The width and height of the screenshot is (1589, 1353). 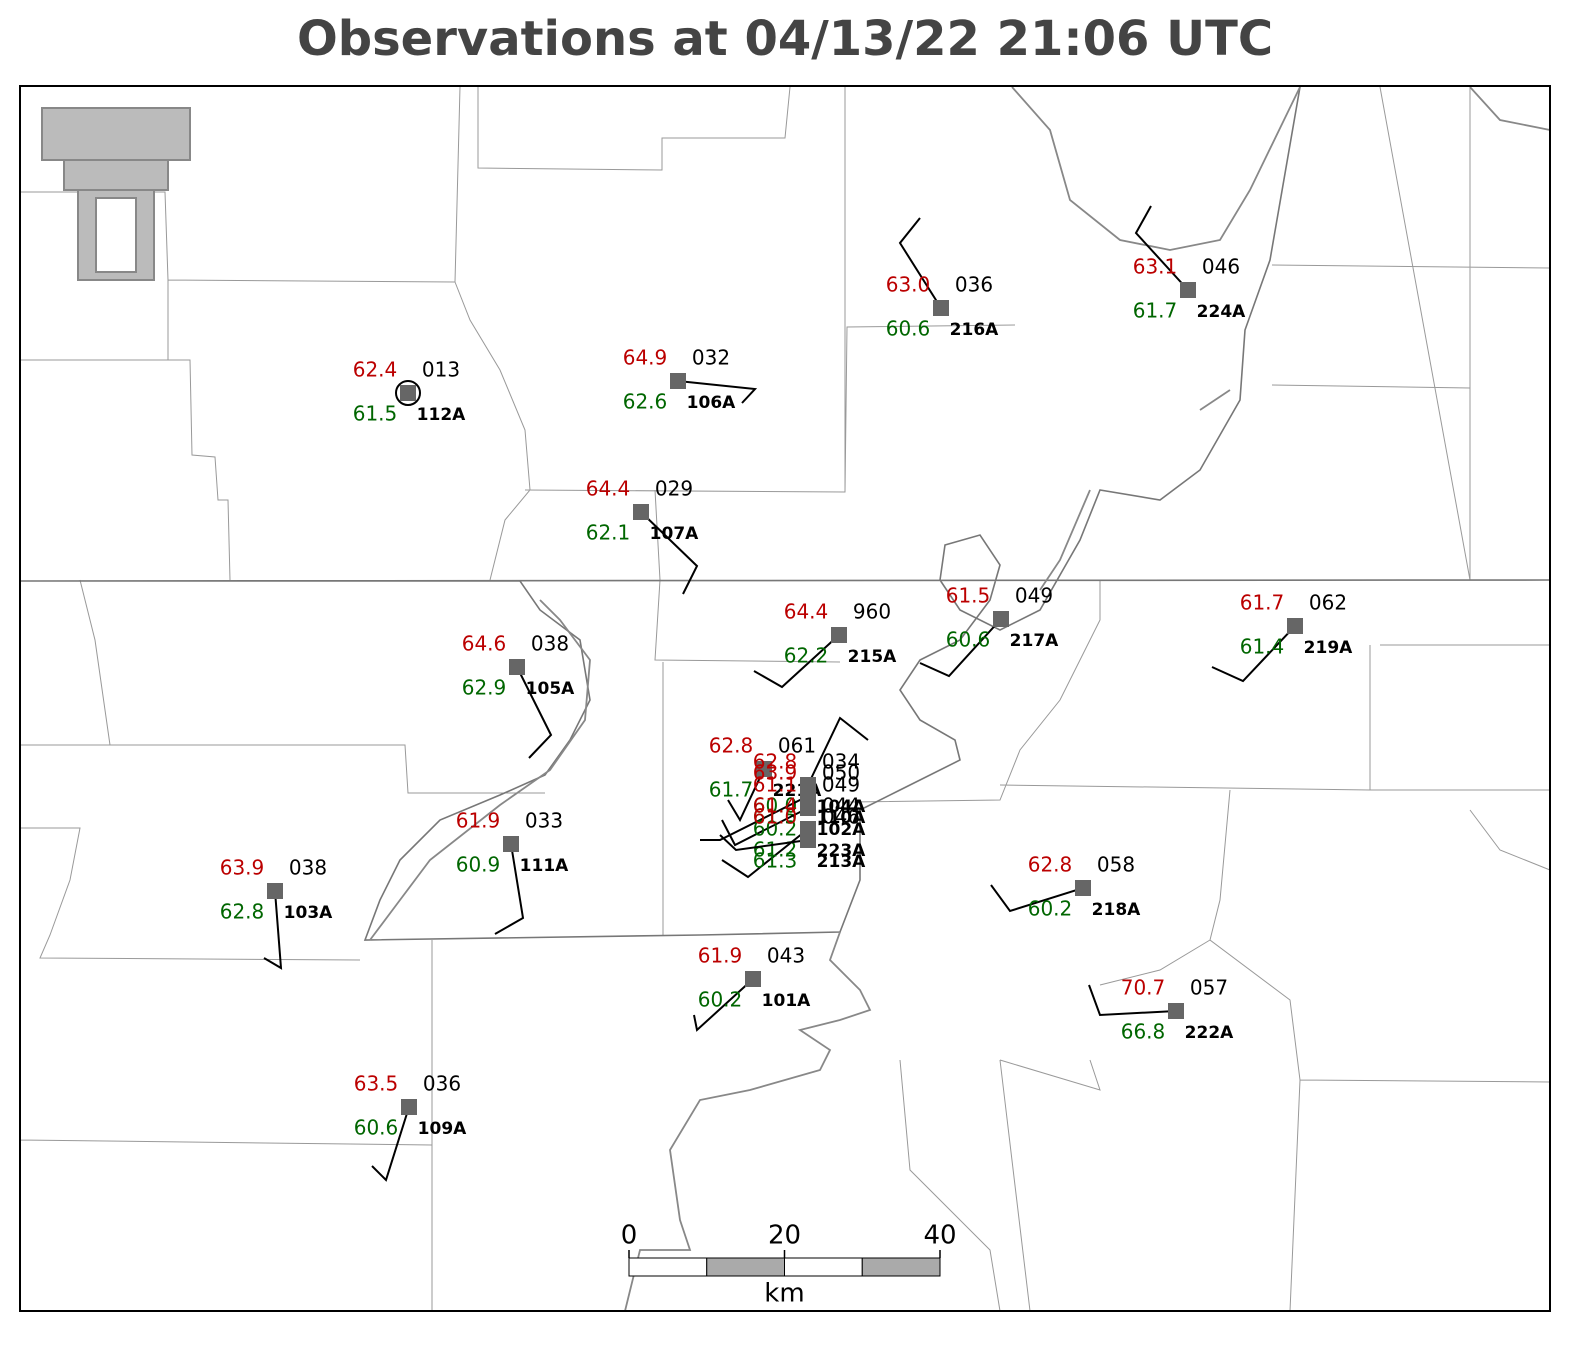 What do you see at coordinates (968, 596) in the screenshot?
I see `temperature: 61.5` at bounding box center [968, 596].